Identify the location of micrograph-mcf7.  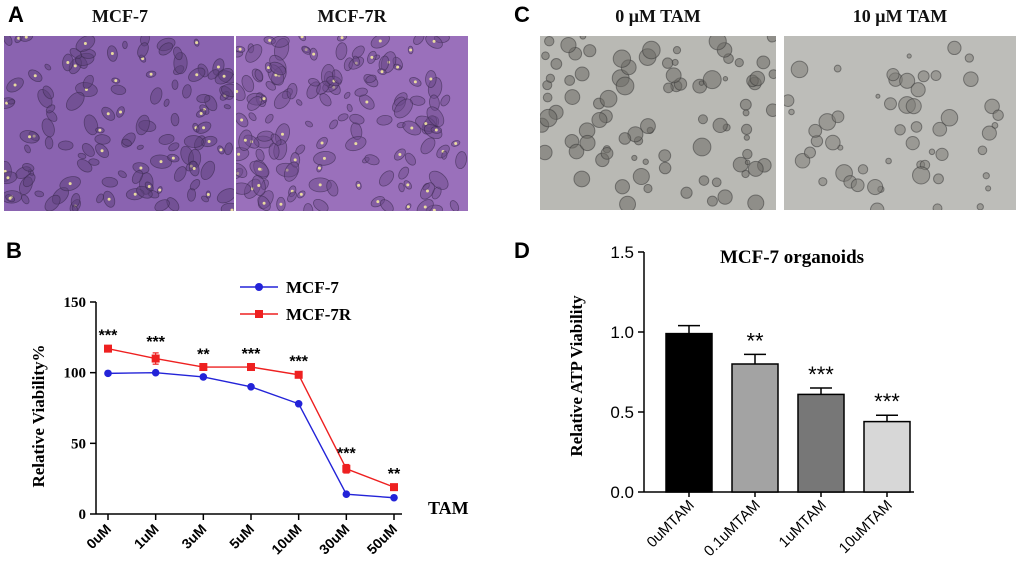
(119, 123).